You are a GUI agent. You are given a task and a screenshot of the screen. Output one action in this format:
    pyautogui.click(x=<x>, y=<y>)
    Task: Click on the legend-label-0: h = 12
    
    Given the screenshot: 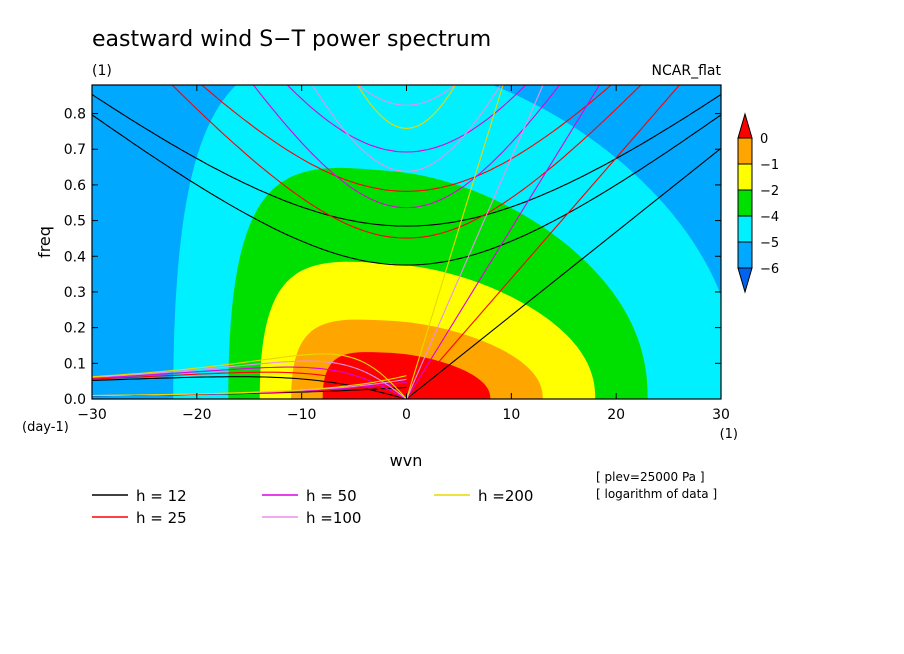 What is the action you would take?
    pyautogui.click(x=161, y=496)
    